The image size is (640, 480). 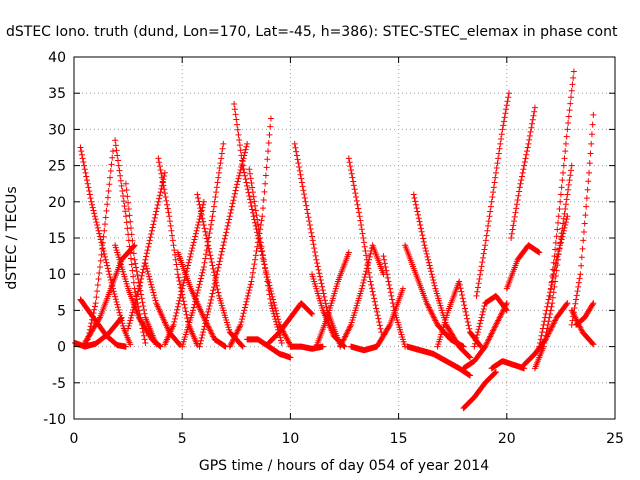 What do you see at coordinates (59, 384) in the screenshot?
I see `y-tick-label: -5` at bounding box center [59, 384].